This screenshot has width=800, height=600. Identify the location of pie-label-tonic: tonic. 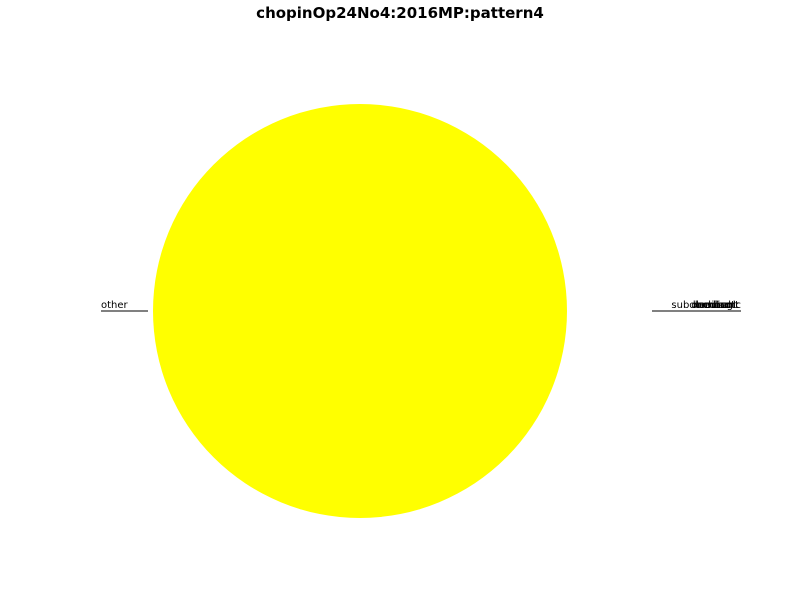
(728, 305).